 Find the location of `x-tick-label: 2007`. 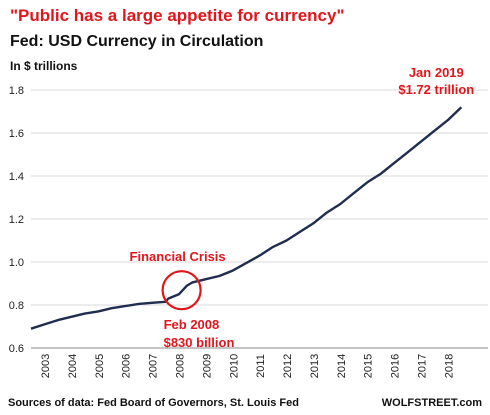

x-tick-label: 2007 is located at coordinates (154, 366).